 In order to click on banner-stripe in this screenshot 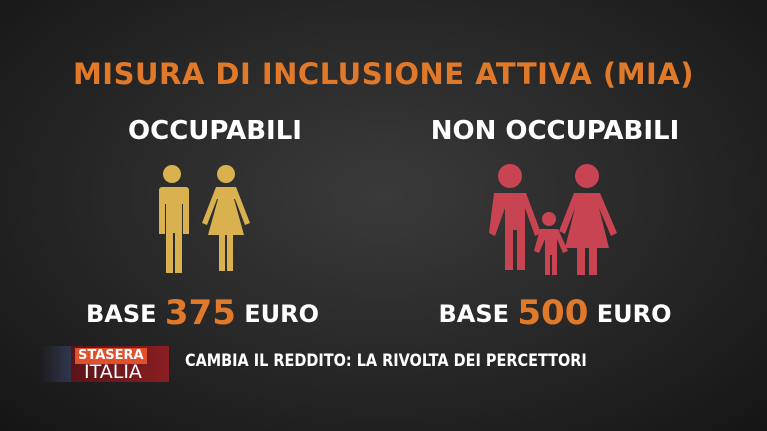, I will do `click(55, 364)`.